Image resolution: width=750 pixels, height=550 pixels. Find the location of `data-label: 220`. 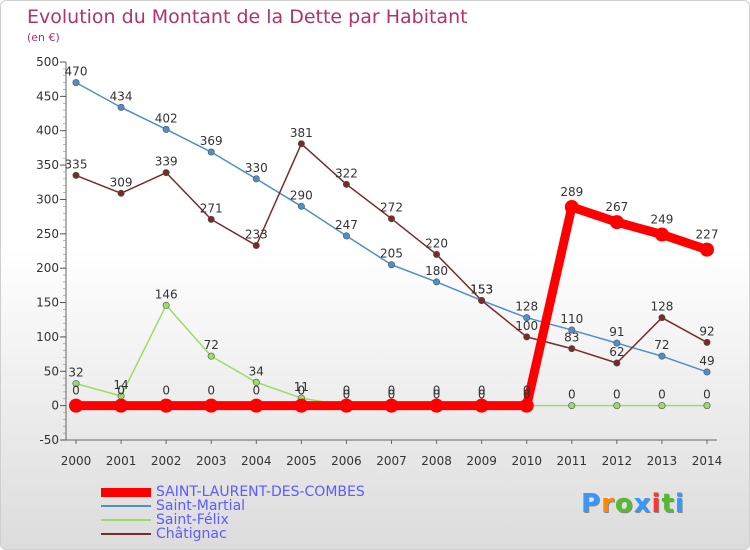

data-label: 220 is located at coordinates (436, 243).